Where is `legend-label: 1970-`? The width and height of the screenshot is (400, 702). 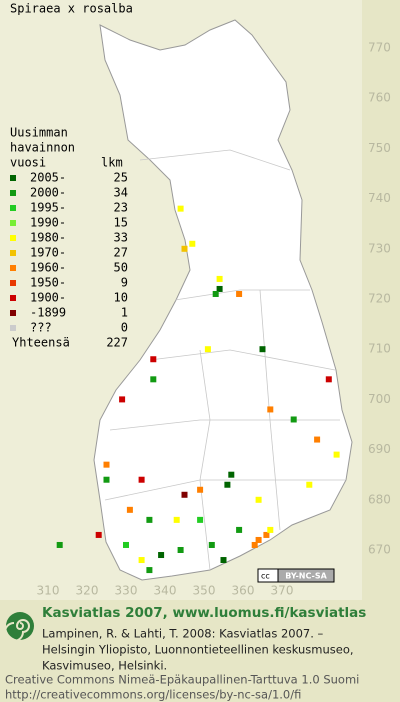 legend-label: 1970- is located at coordinates (48, 253).